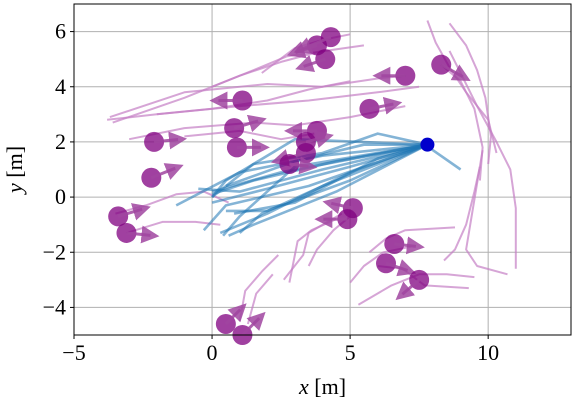 This screenshot has width=574, height=406. Describe the element at coordinates (60, 86) in the screenshot. I see `y-tick-label: 4` at that location.